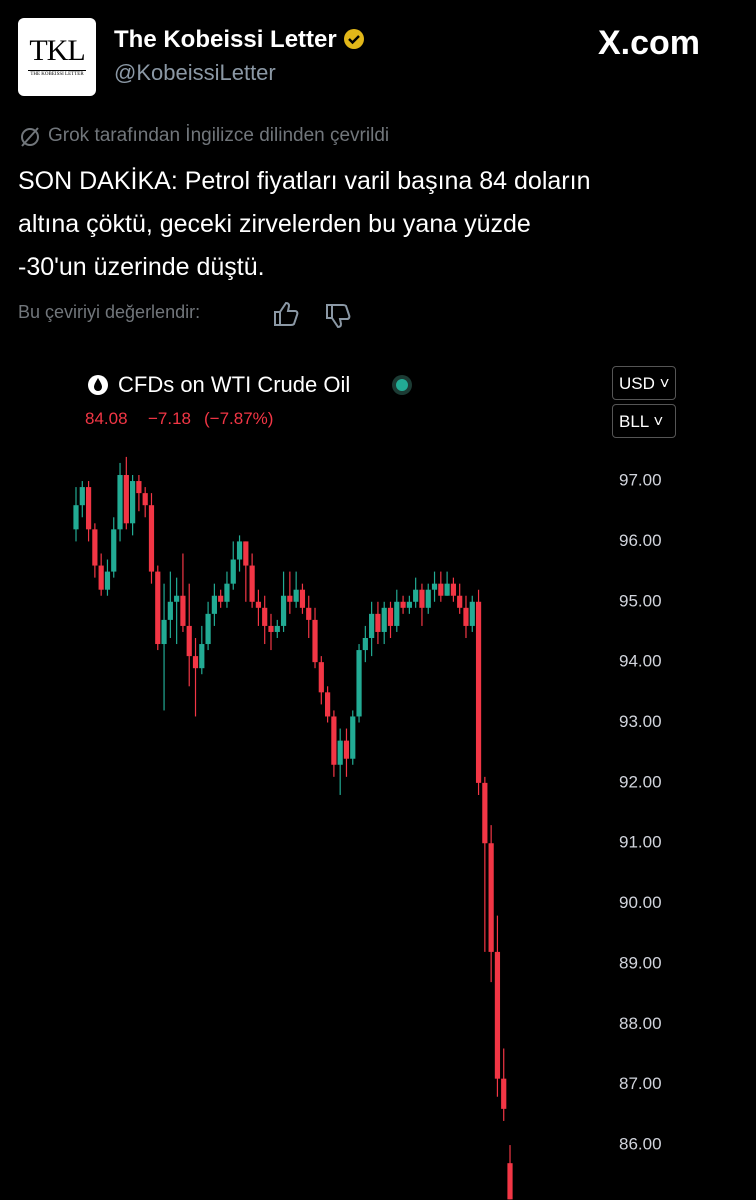 Image resolution: width=756 pixels, height=1200 pixels. I want to click on logo-subtext: THE KOBEISSI LETTER, so click(57, 73).